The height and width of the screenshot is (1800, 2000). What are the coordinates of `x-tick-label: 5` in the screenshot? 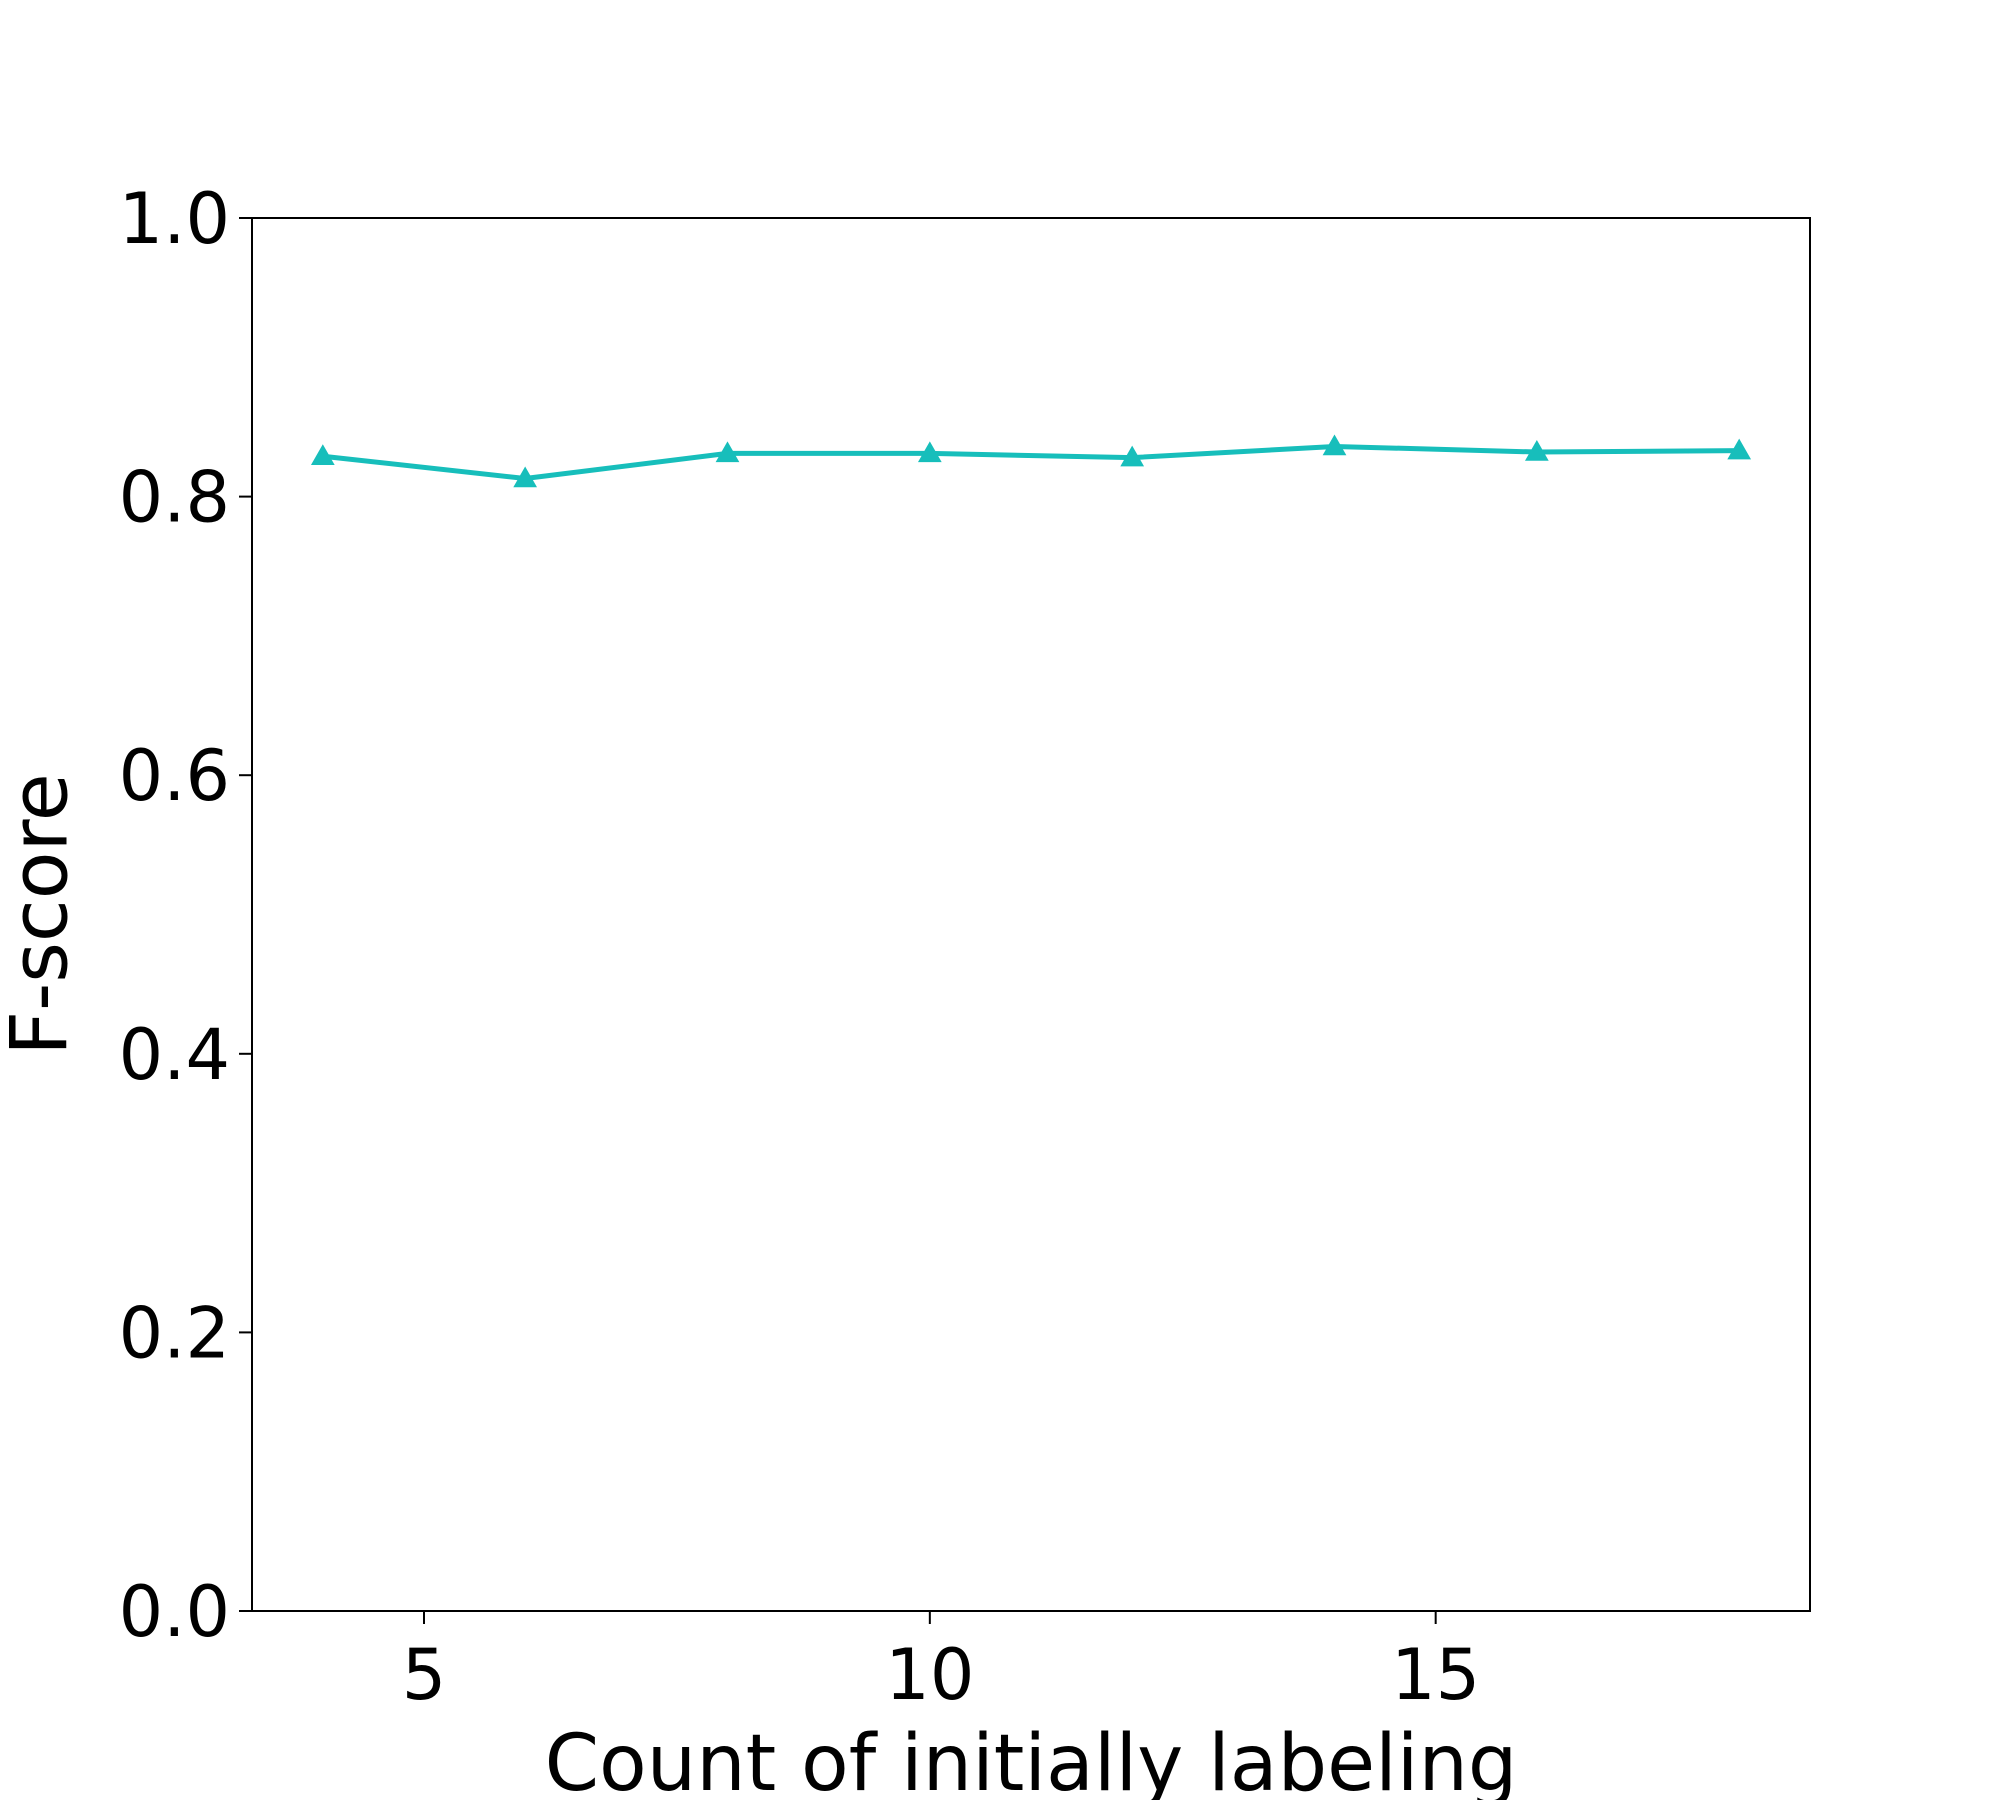 It's located at (424, 1675).